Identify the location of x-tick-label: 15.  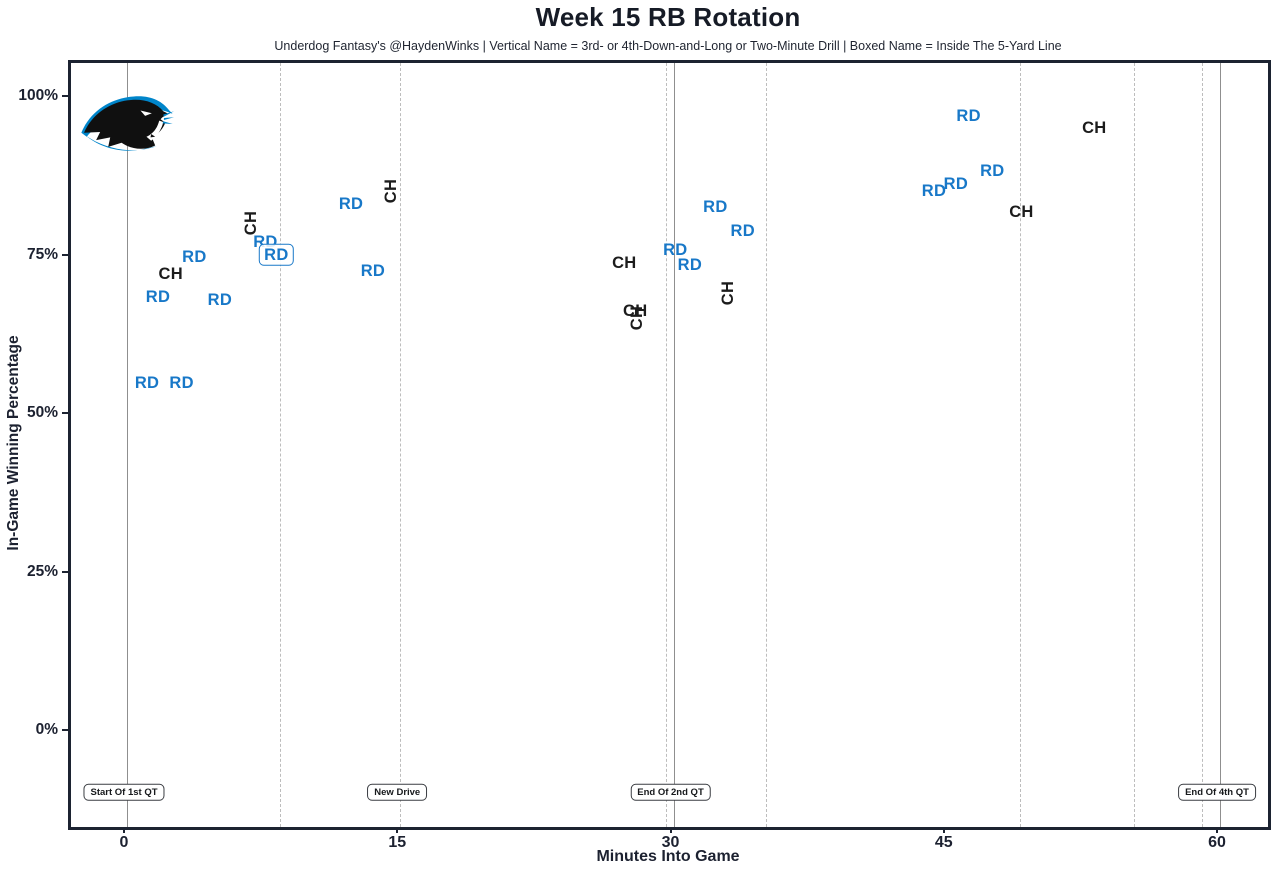
(397, 842).